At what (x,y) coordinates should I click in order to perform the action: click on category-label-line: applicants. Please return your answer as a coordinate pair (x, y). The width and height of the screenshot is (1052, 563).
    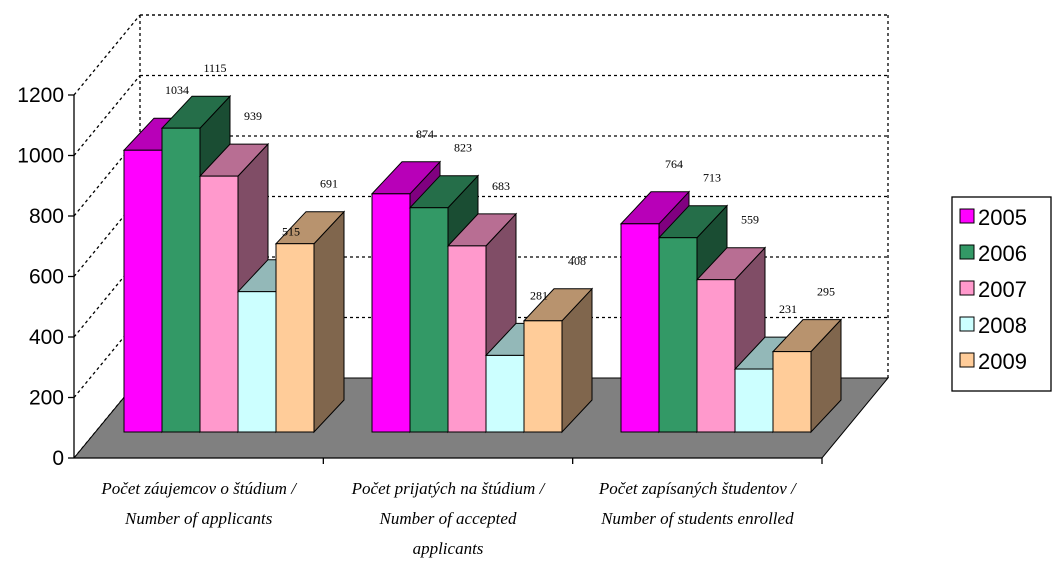
    Looking at the image, I should click on (448, 548).